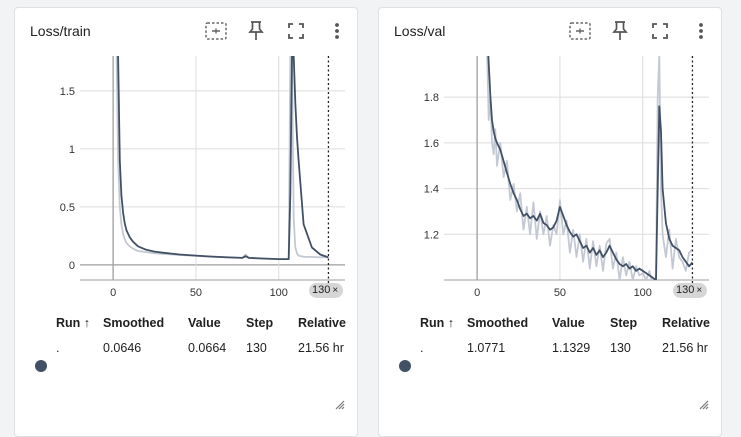 The image size is (741, 437). What do you see at coordinates (431, 144) in the screenshot?
I see `y-tick-label: 1.6` at bounding box center [431, 144].